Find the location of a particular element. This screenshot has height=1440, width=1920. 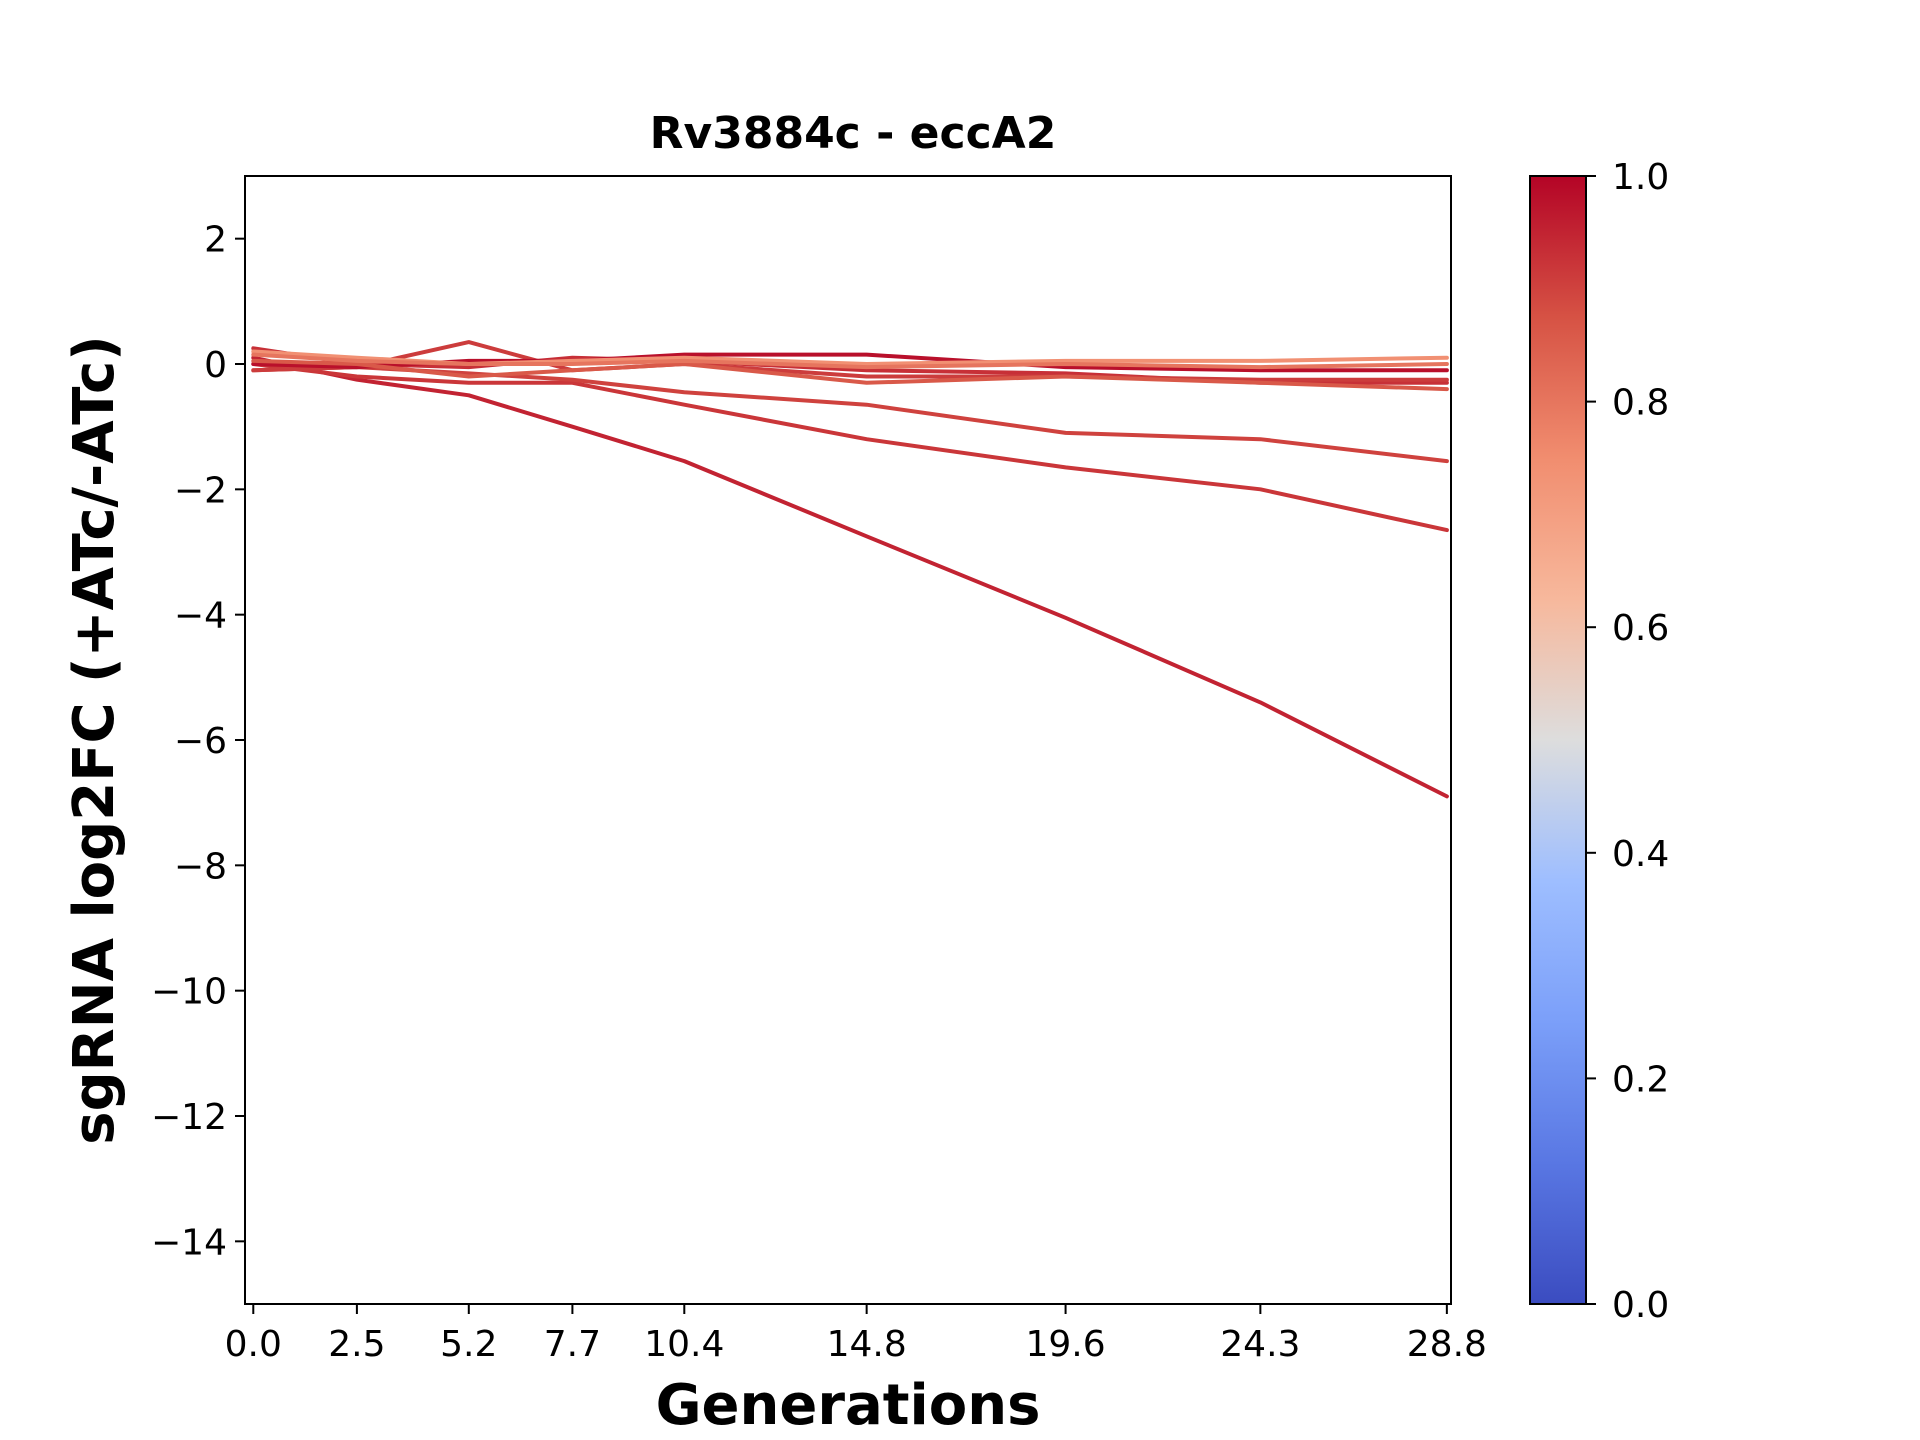

y-tick-label: −14 is located at coordinates (189, 1242).